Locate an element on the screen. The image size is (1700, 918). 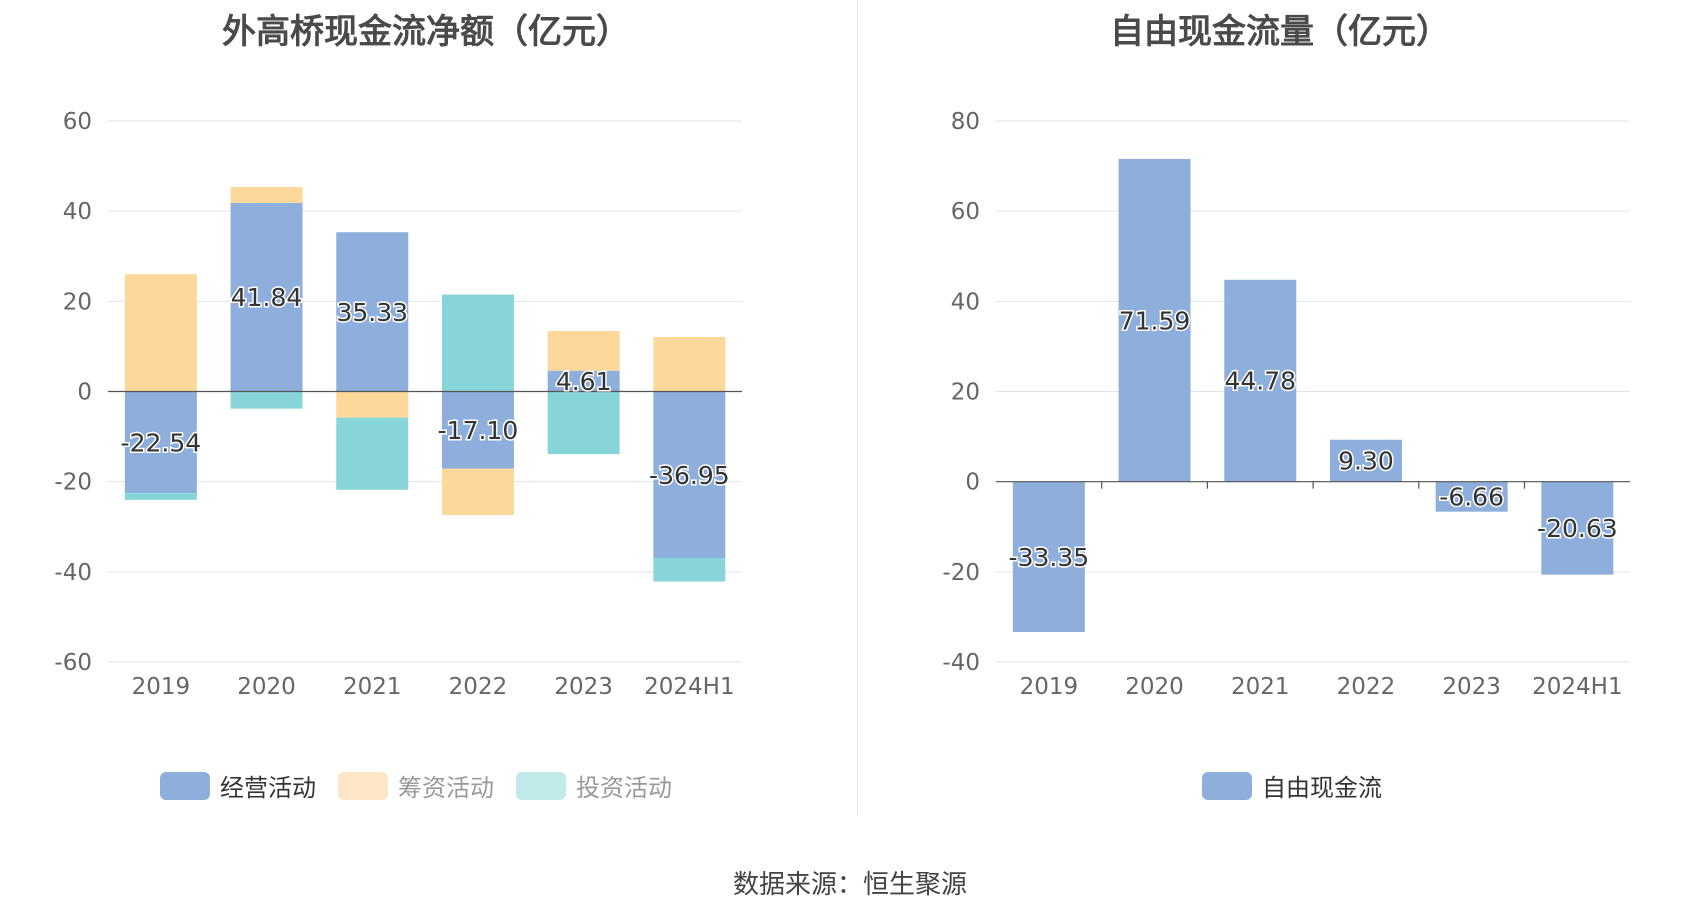
chart-title-free-cashflow: 自由现金流量（亿元） is located at coordinates (1280, 32).